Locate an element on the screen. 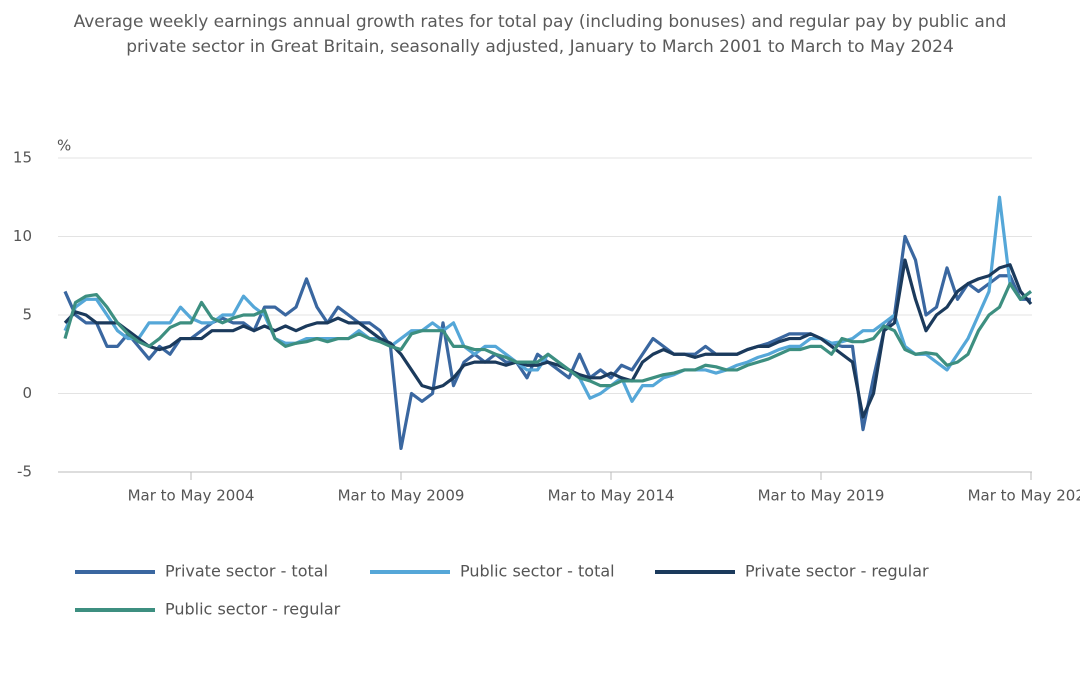 Image resolution: width=1080 pixels, height=675 pixels. y-tick-label: 5 is located at coordinates (27, 315).